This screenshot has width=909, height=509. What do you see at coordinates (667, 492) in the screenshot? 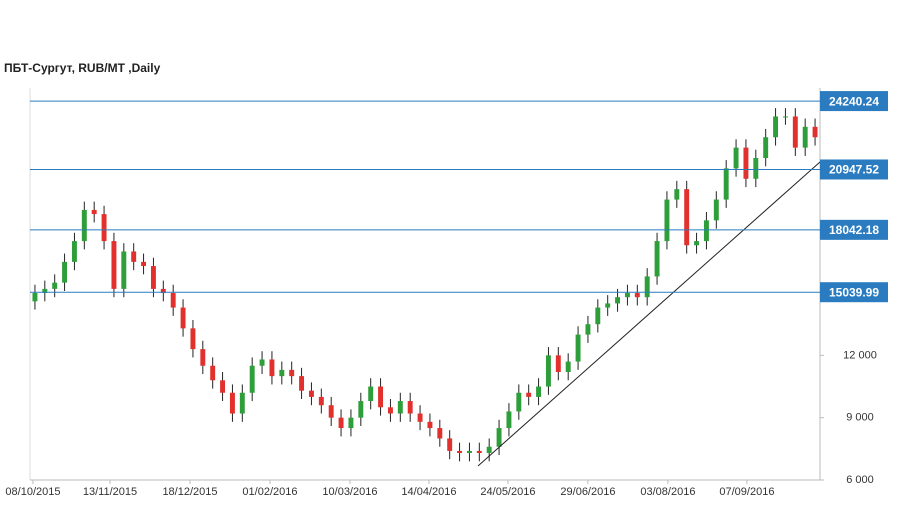
I see `x-tick-label: 03/08/2016` at bounding box center [667, 492].